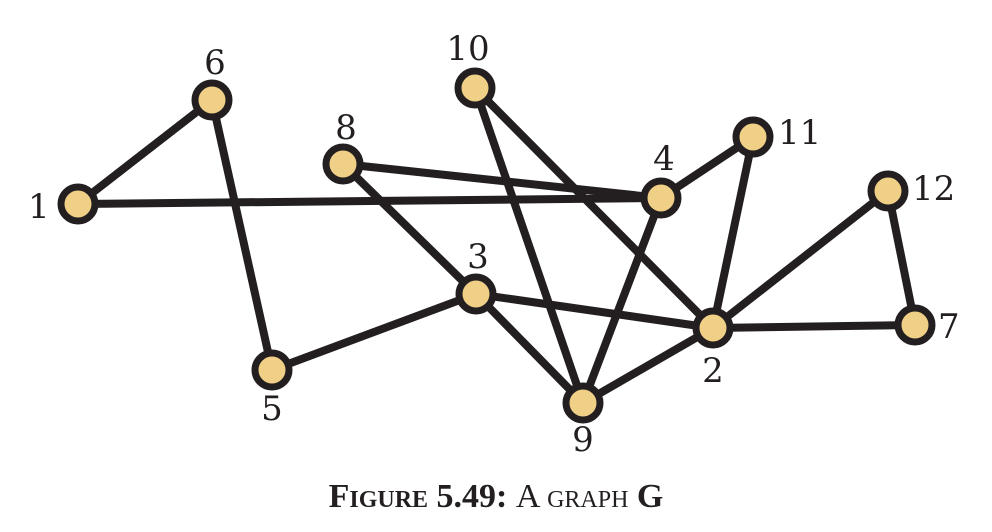  I want to click on node-label-4: 4, so click(664, 159).